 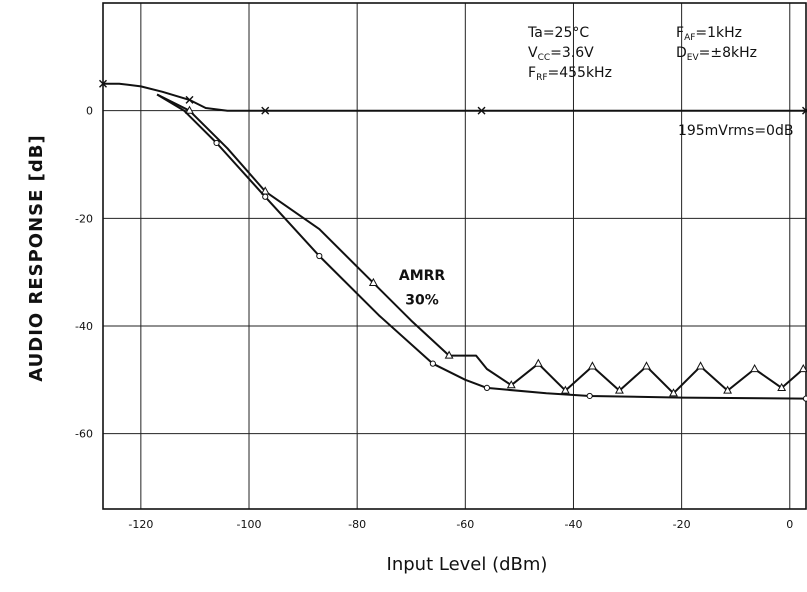 I want to click on condition-frf: FRF=455kHz, so click(x=570, y=74).